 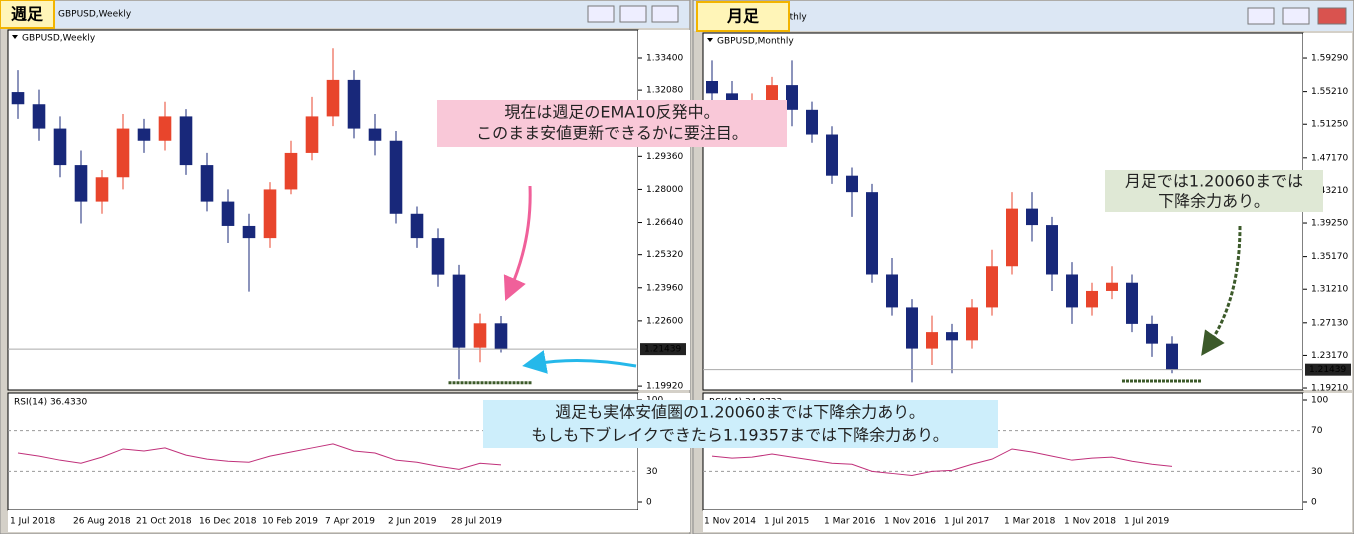 I want to click on x-tick-label: 1 Mar 2018, so click(x=1030, y=522).